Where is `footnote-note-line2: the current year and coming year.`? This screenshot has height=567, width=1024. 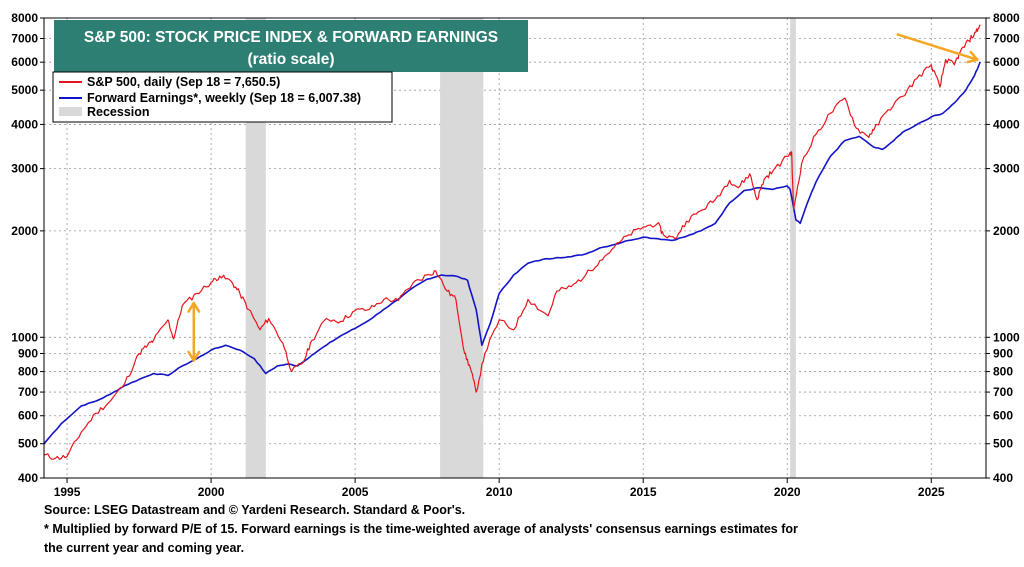 footnote-note-line2: the current year and coming year. is located at coordinates (144, 548).